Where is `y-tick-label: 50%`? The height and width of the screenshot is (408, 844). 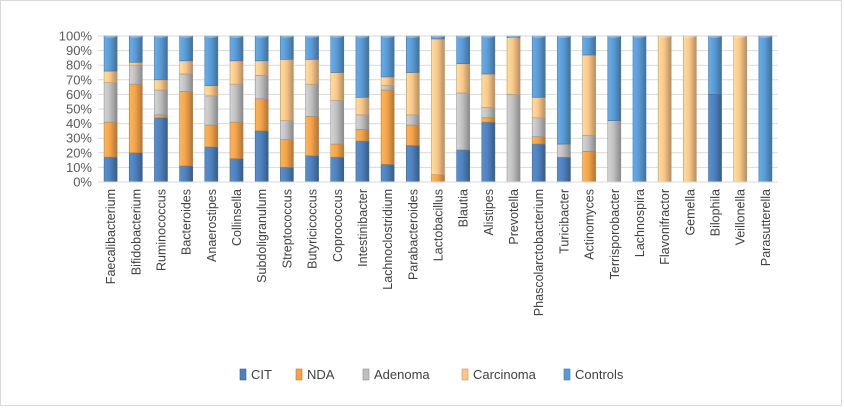 y-tick-label: 50% is located at coordinates (79, 109).